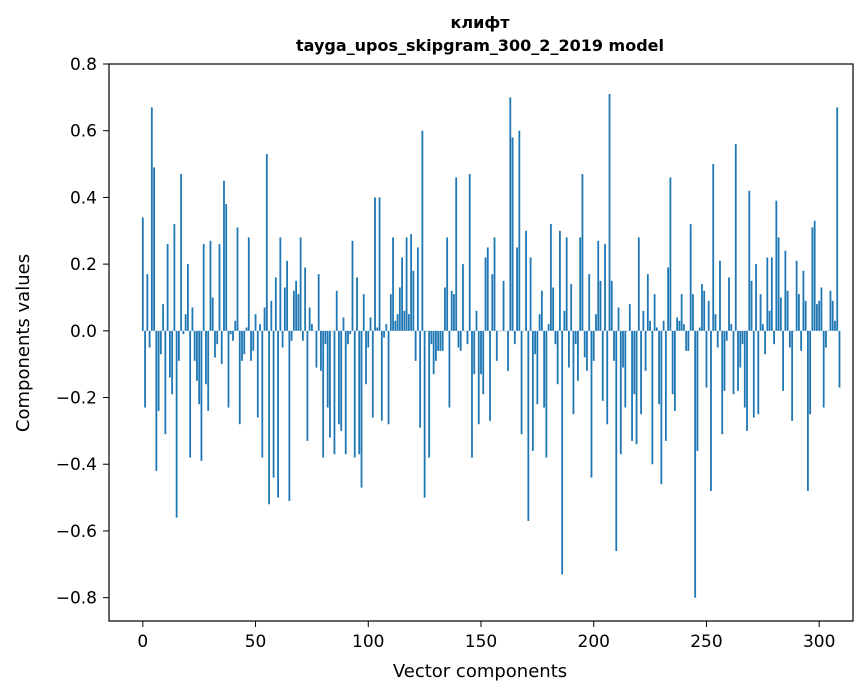 This screenshot has width=867, height=696. What do you see at coordinates (76, 465) in the screenshot?
I see `y-tick-label: −0.4` at bounding box center [76, 465].